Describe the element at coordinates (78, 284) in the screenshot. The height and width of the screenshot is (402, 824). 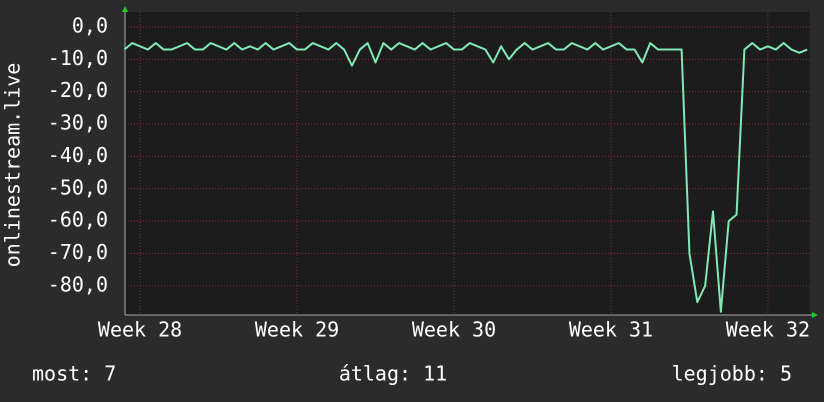
I see `y-tick-label: -80,0` at that location.